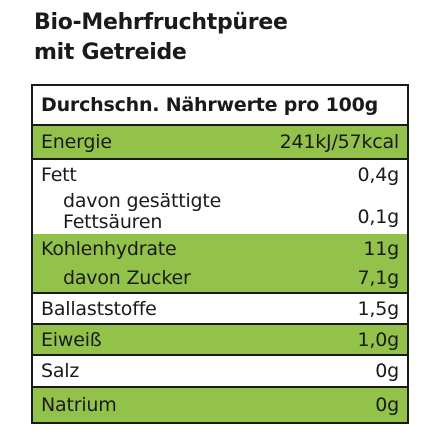 The height and width of the screenshot is (440, 440). I want to click on row-label-line-2: Fettsäuren, so click(113, 221).